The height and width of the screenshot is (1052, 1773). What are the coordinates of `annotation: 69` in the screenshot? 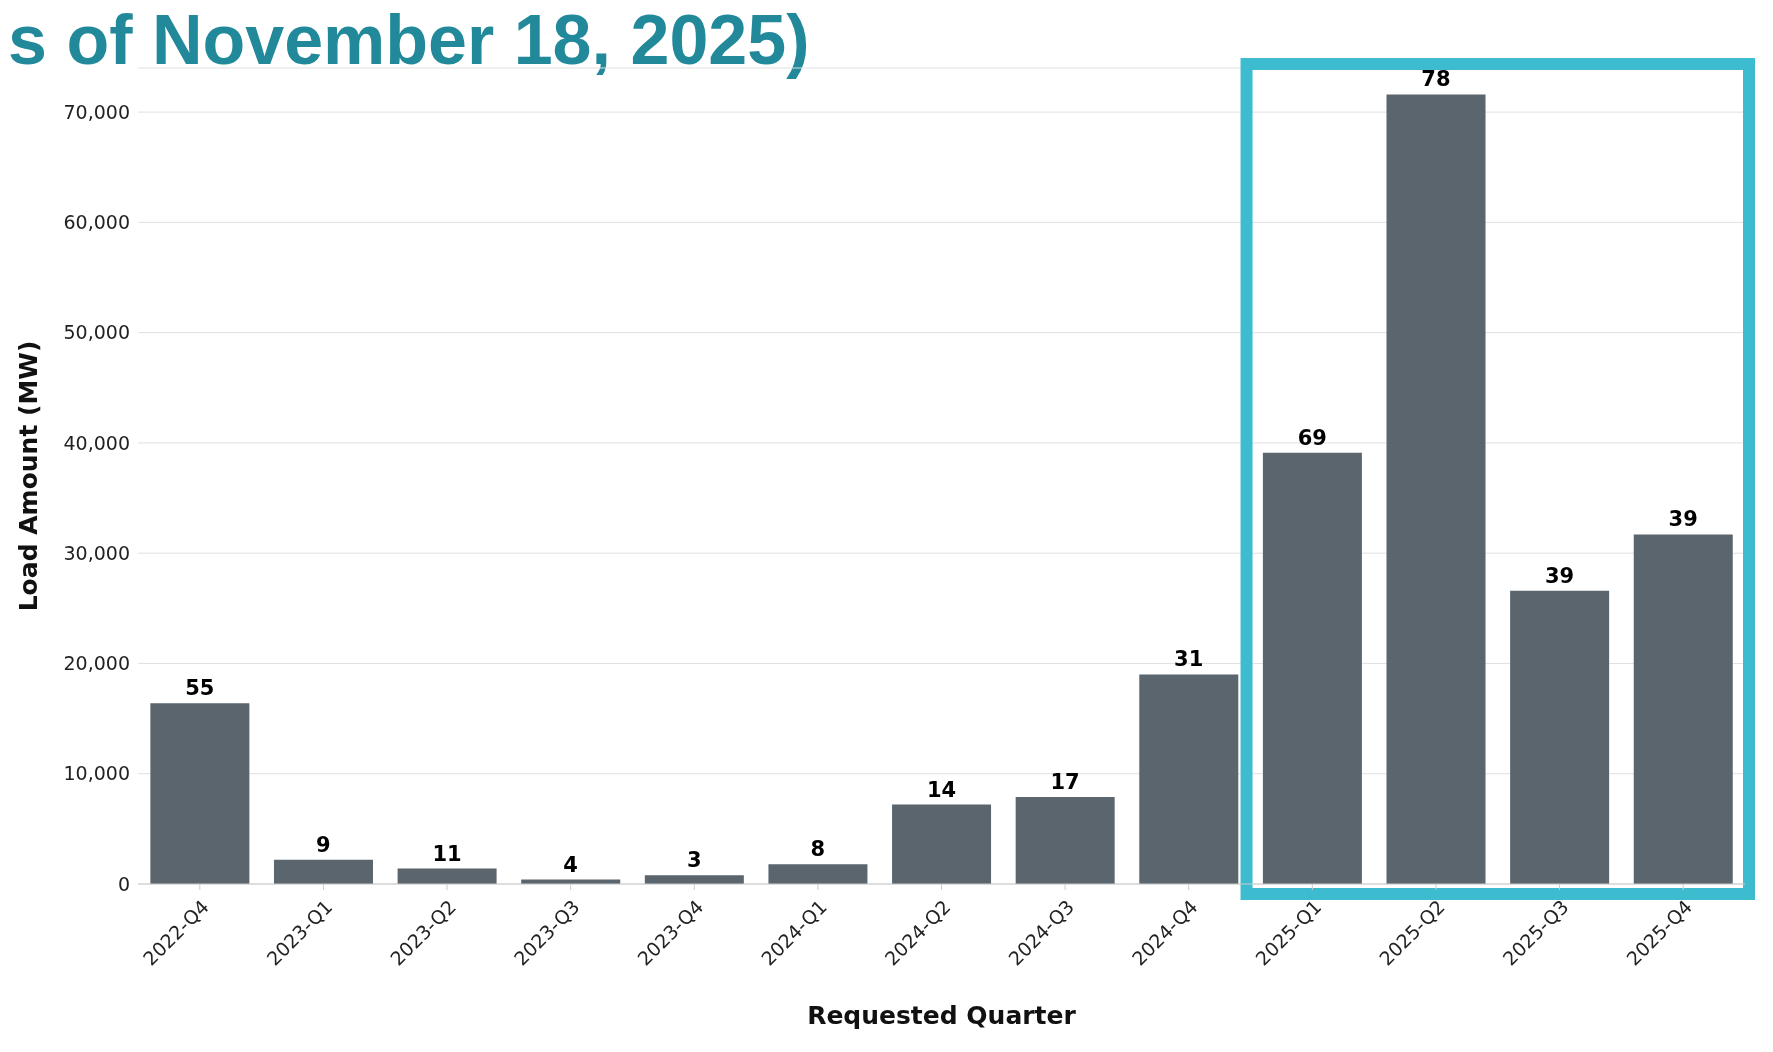 It's located at (1312, 437).